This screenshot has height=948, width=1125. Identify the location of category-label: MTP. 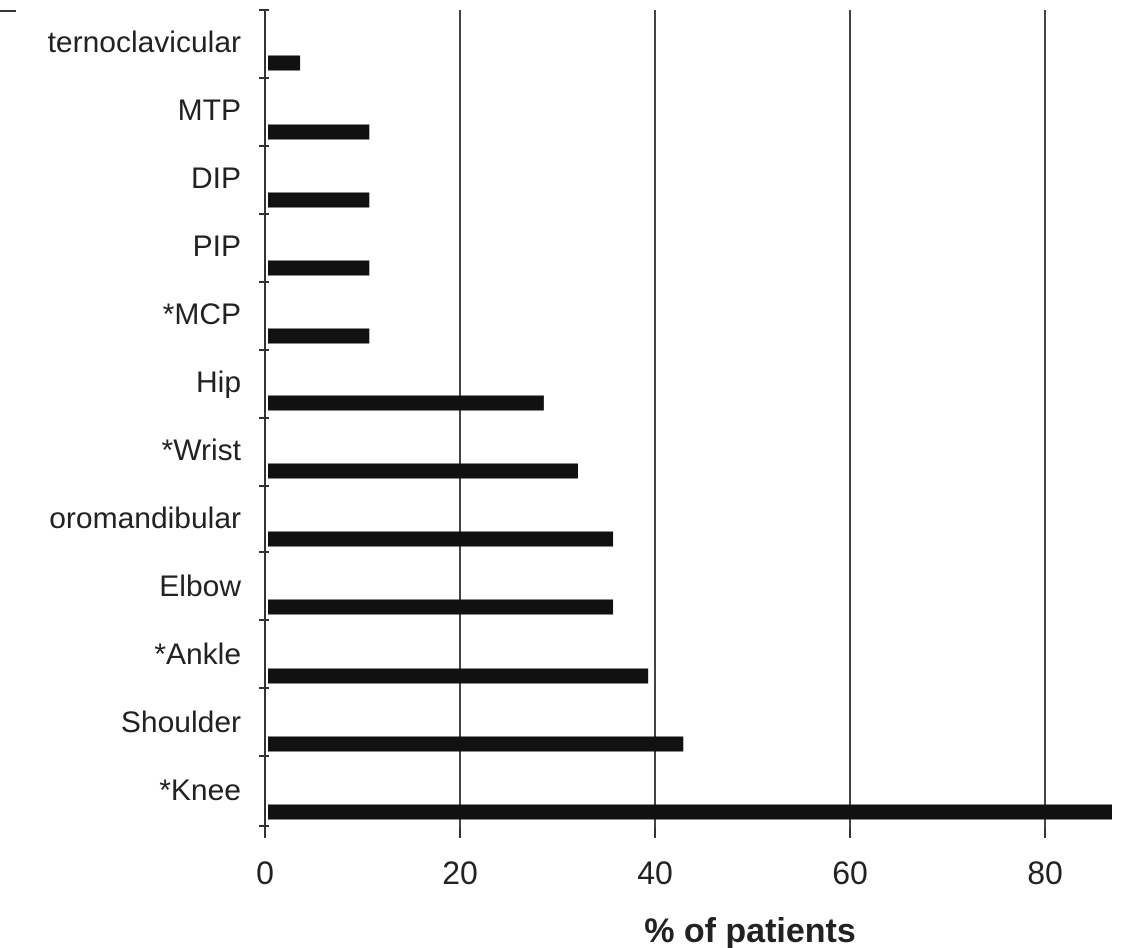
(209, 110).